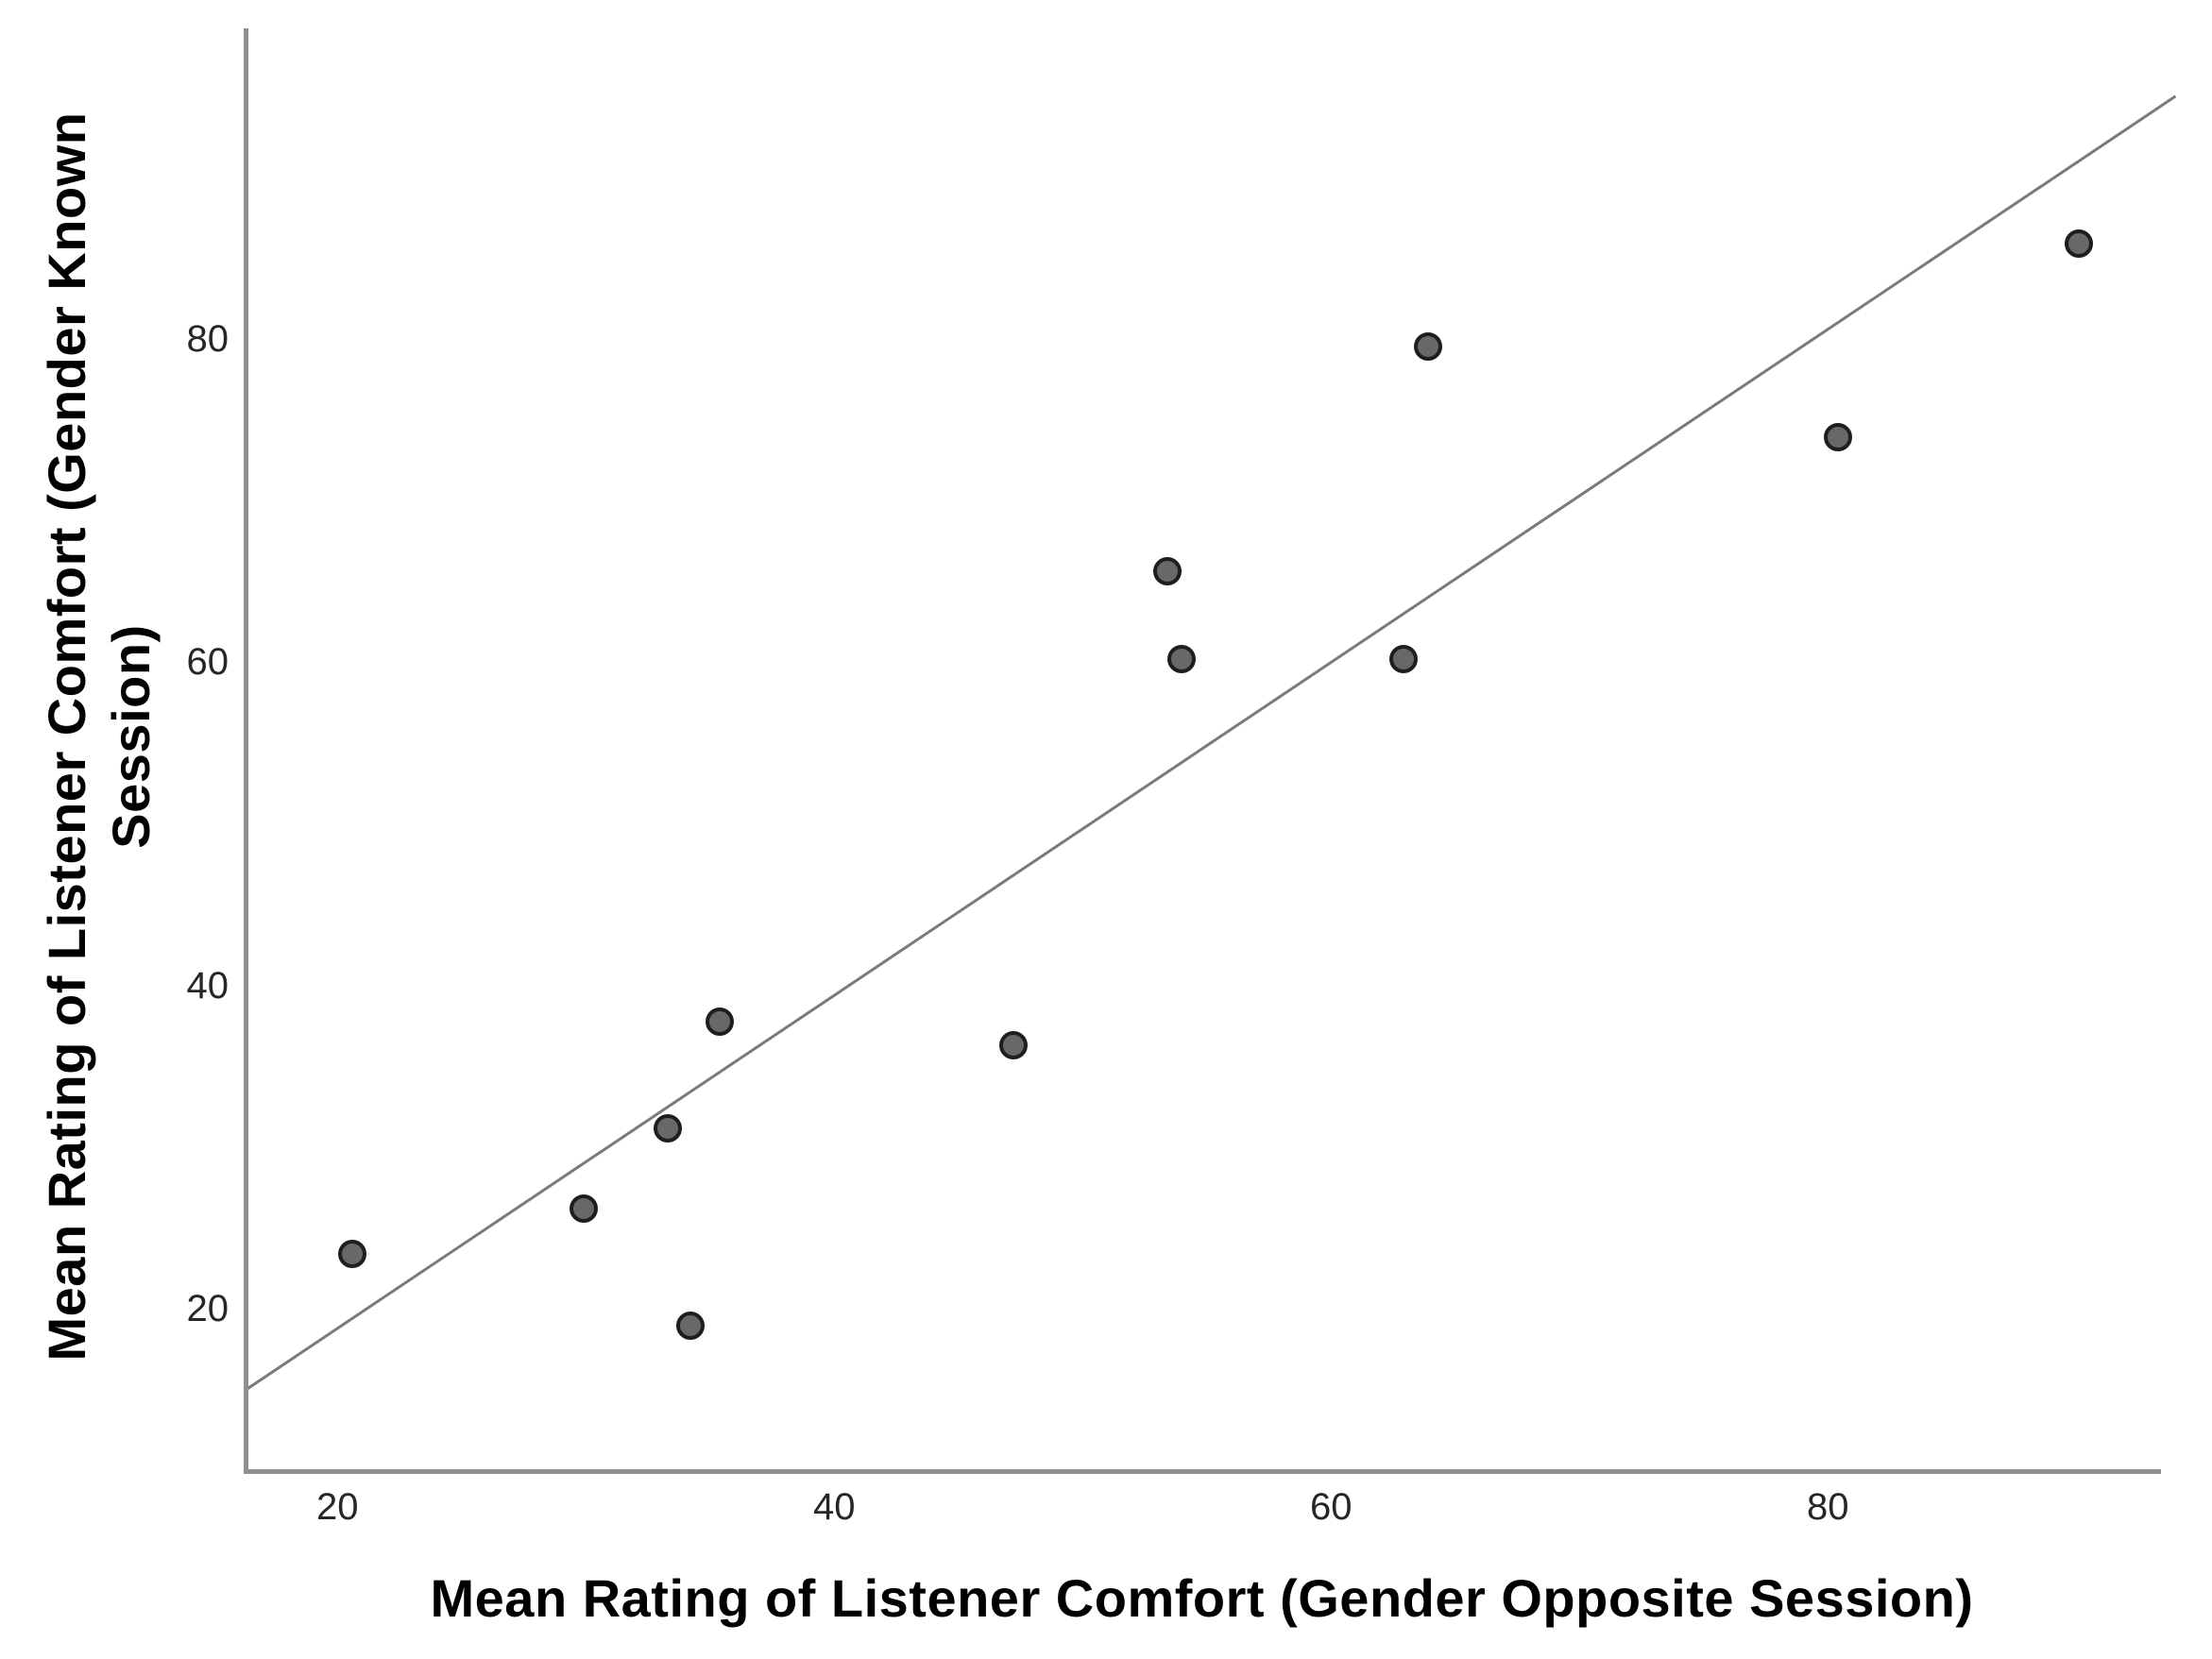 The height and width of the screenshot is (1659, 2212). I want to click on y-tick-label: 60, so click(208, 662).